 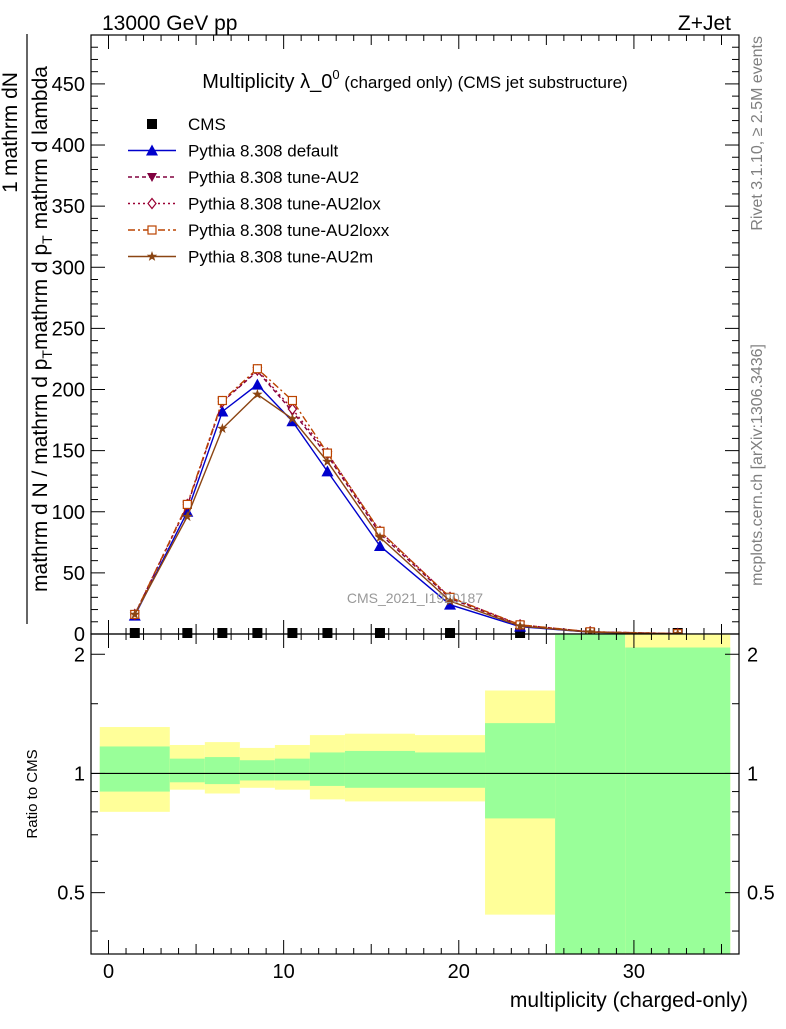 What do you see at coordinates (11, 124) in the screenshot?
I see `y-label-numerator: mathrm dN` at bounding box center [11, 124].